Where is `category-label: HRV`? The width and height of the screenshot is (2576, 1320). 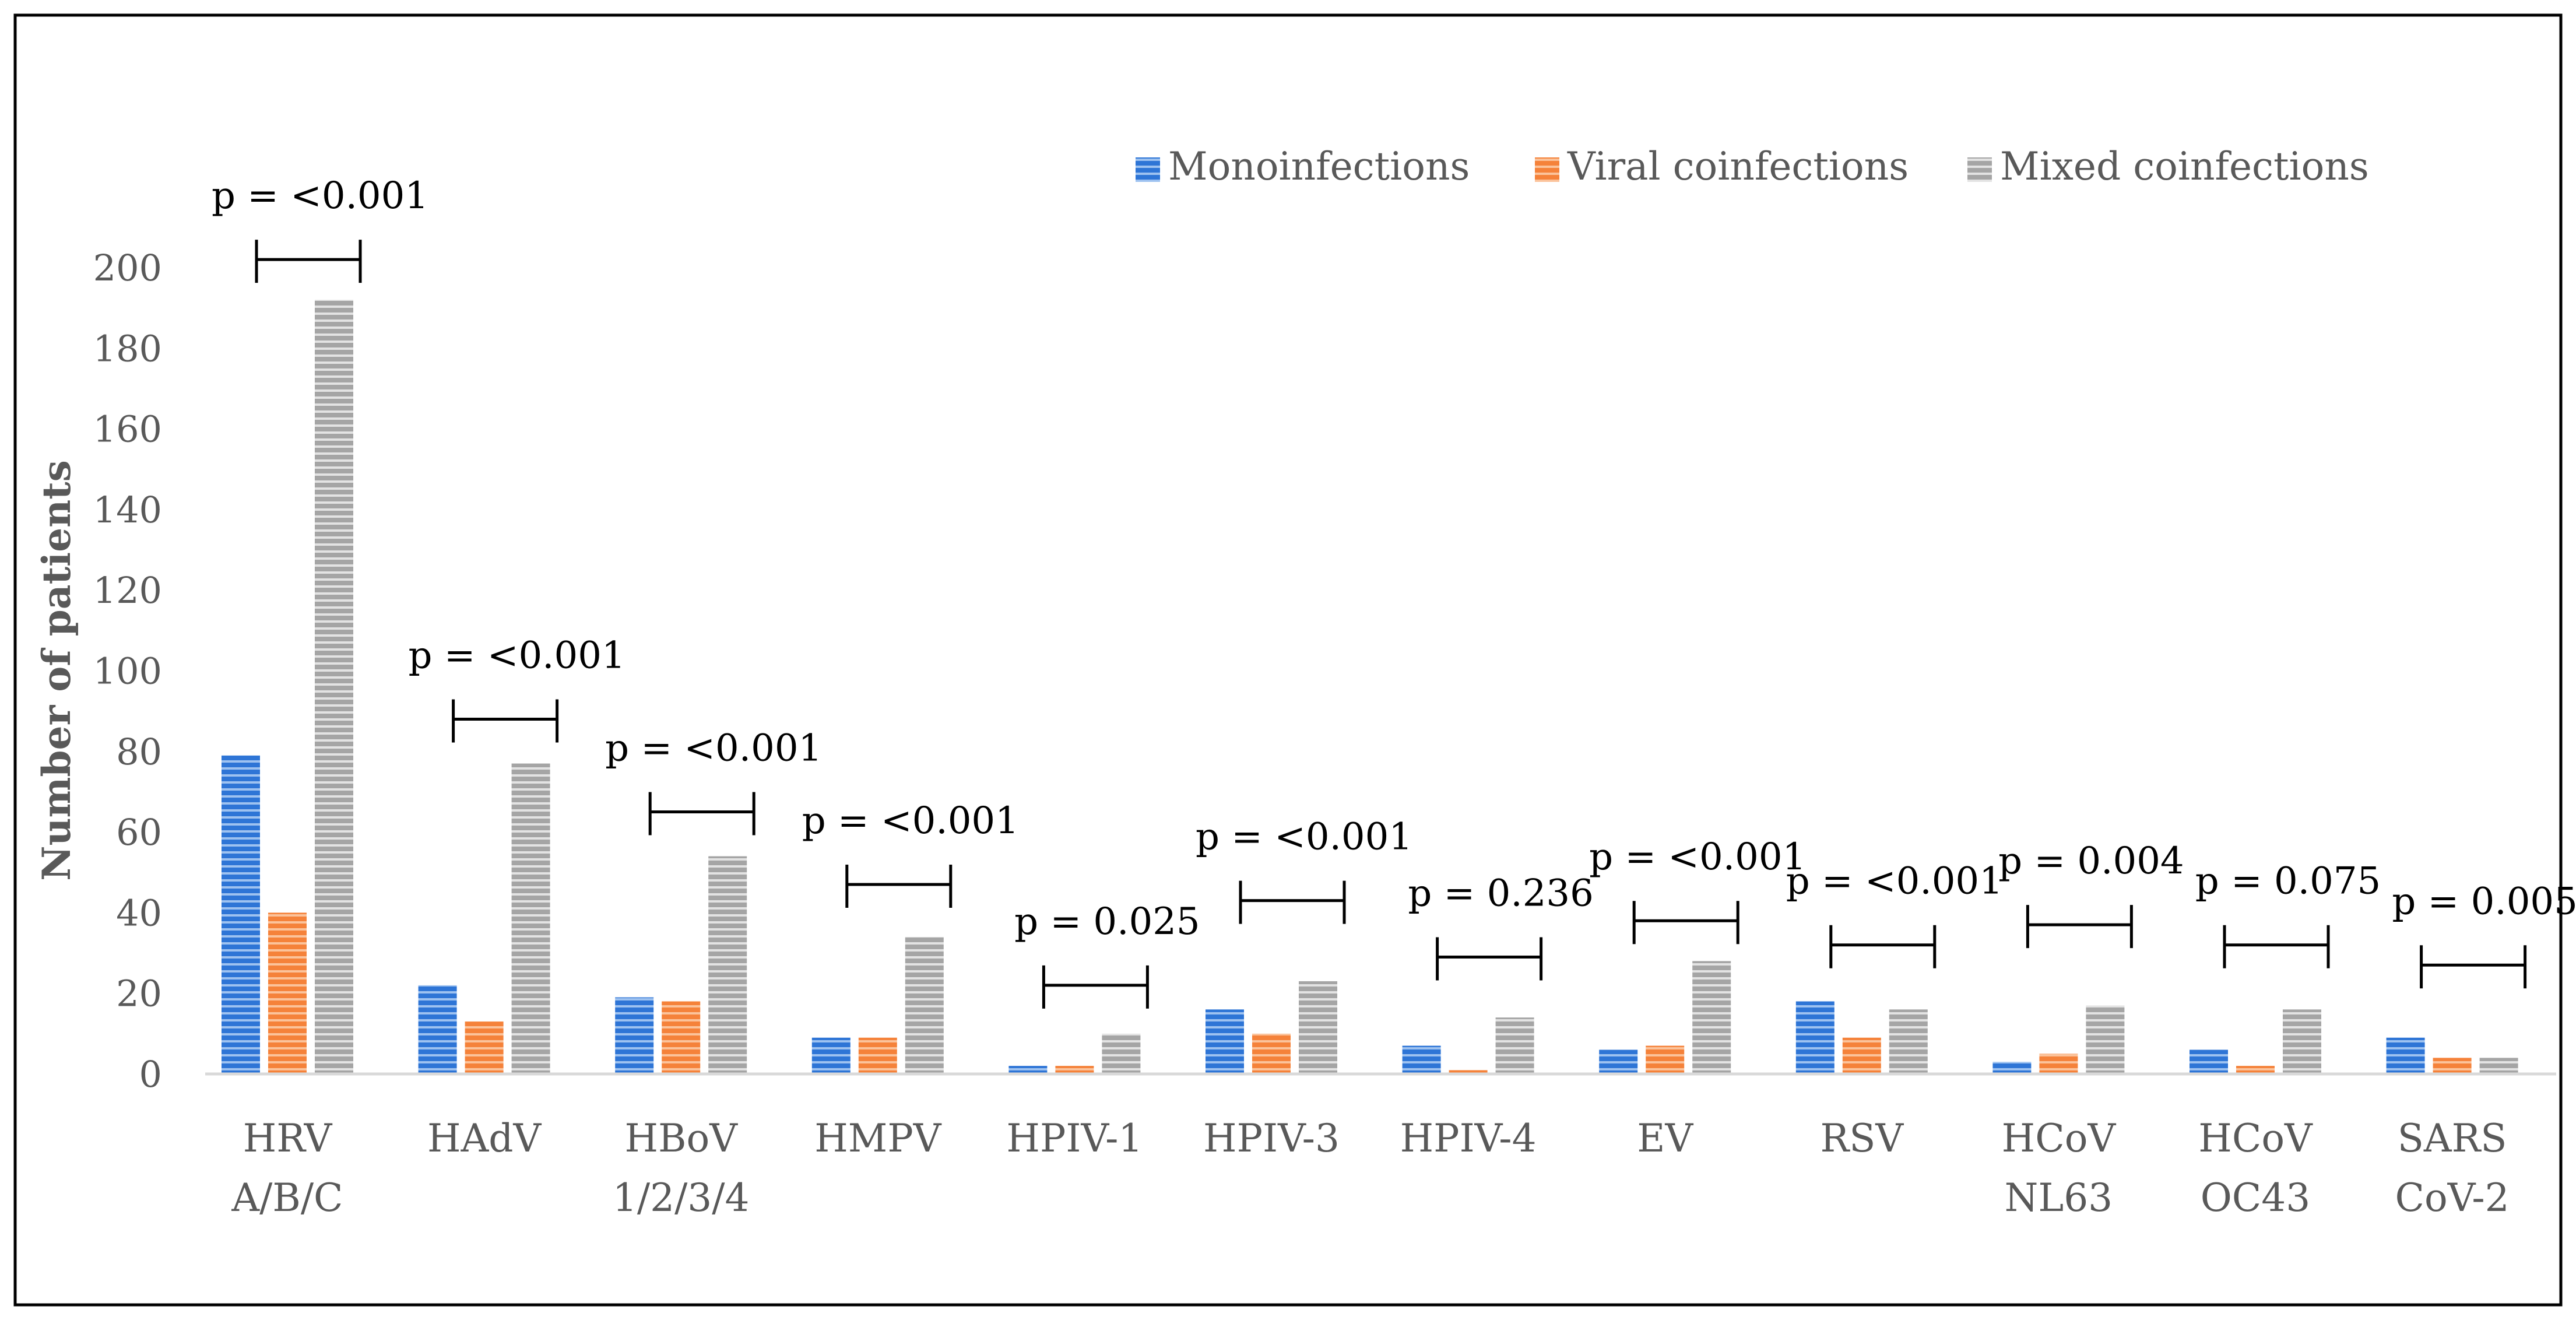
category-label: HRV is located at coordinates (288, 1138).